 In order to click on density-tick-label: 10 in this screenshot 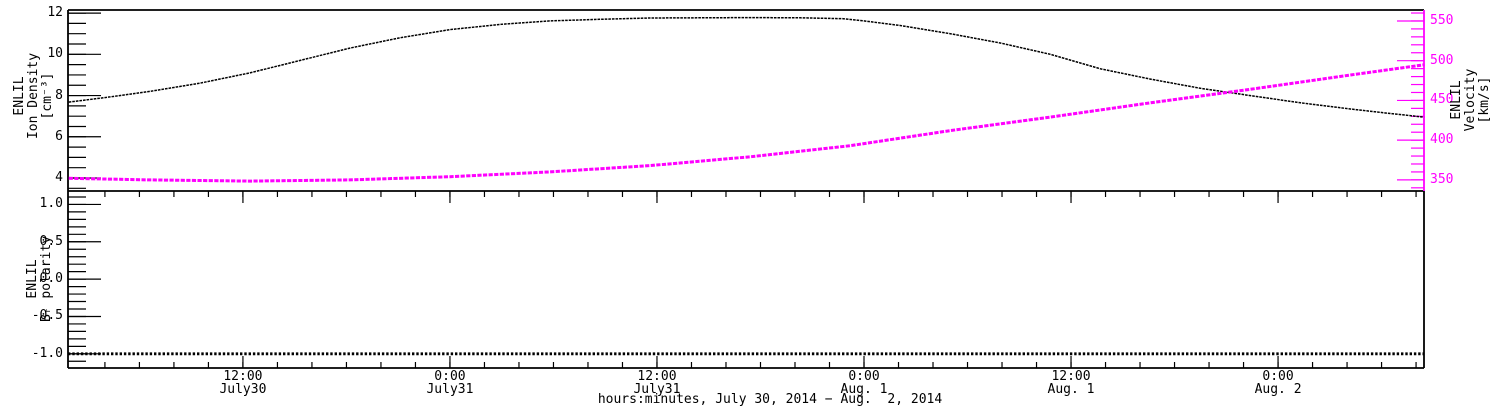, I will do `click(55, 54)`.